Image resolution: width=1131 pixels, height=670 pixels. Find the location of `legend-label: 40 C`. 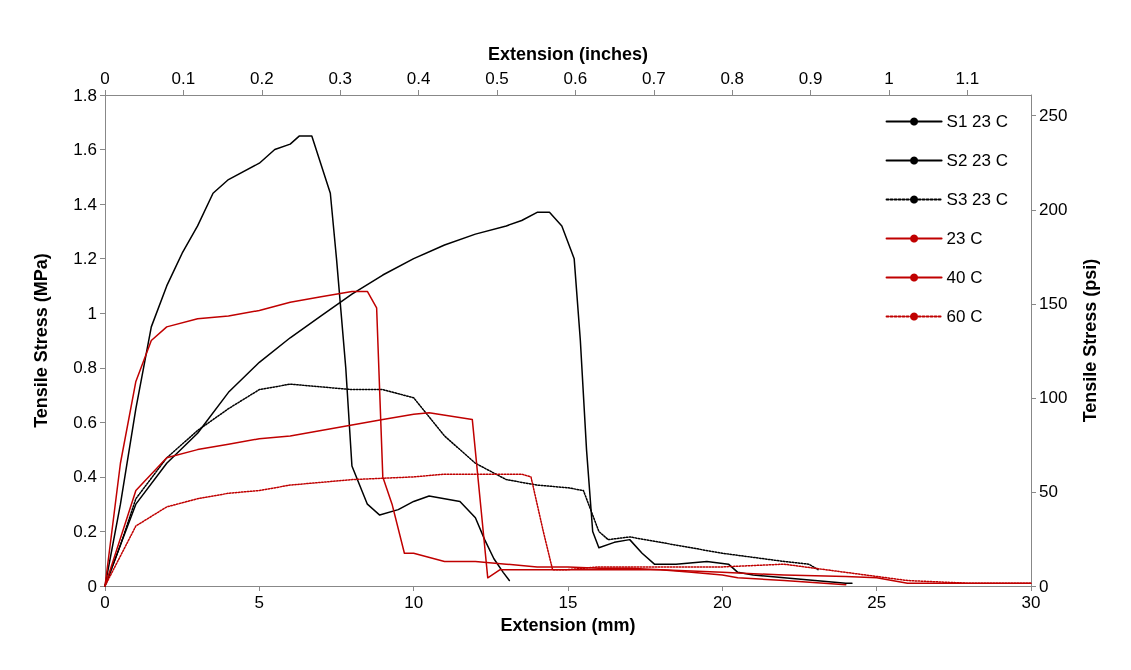

legend-label: 40 C is located at coordinates (964, 277).